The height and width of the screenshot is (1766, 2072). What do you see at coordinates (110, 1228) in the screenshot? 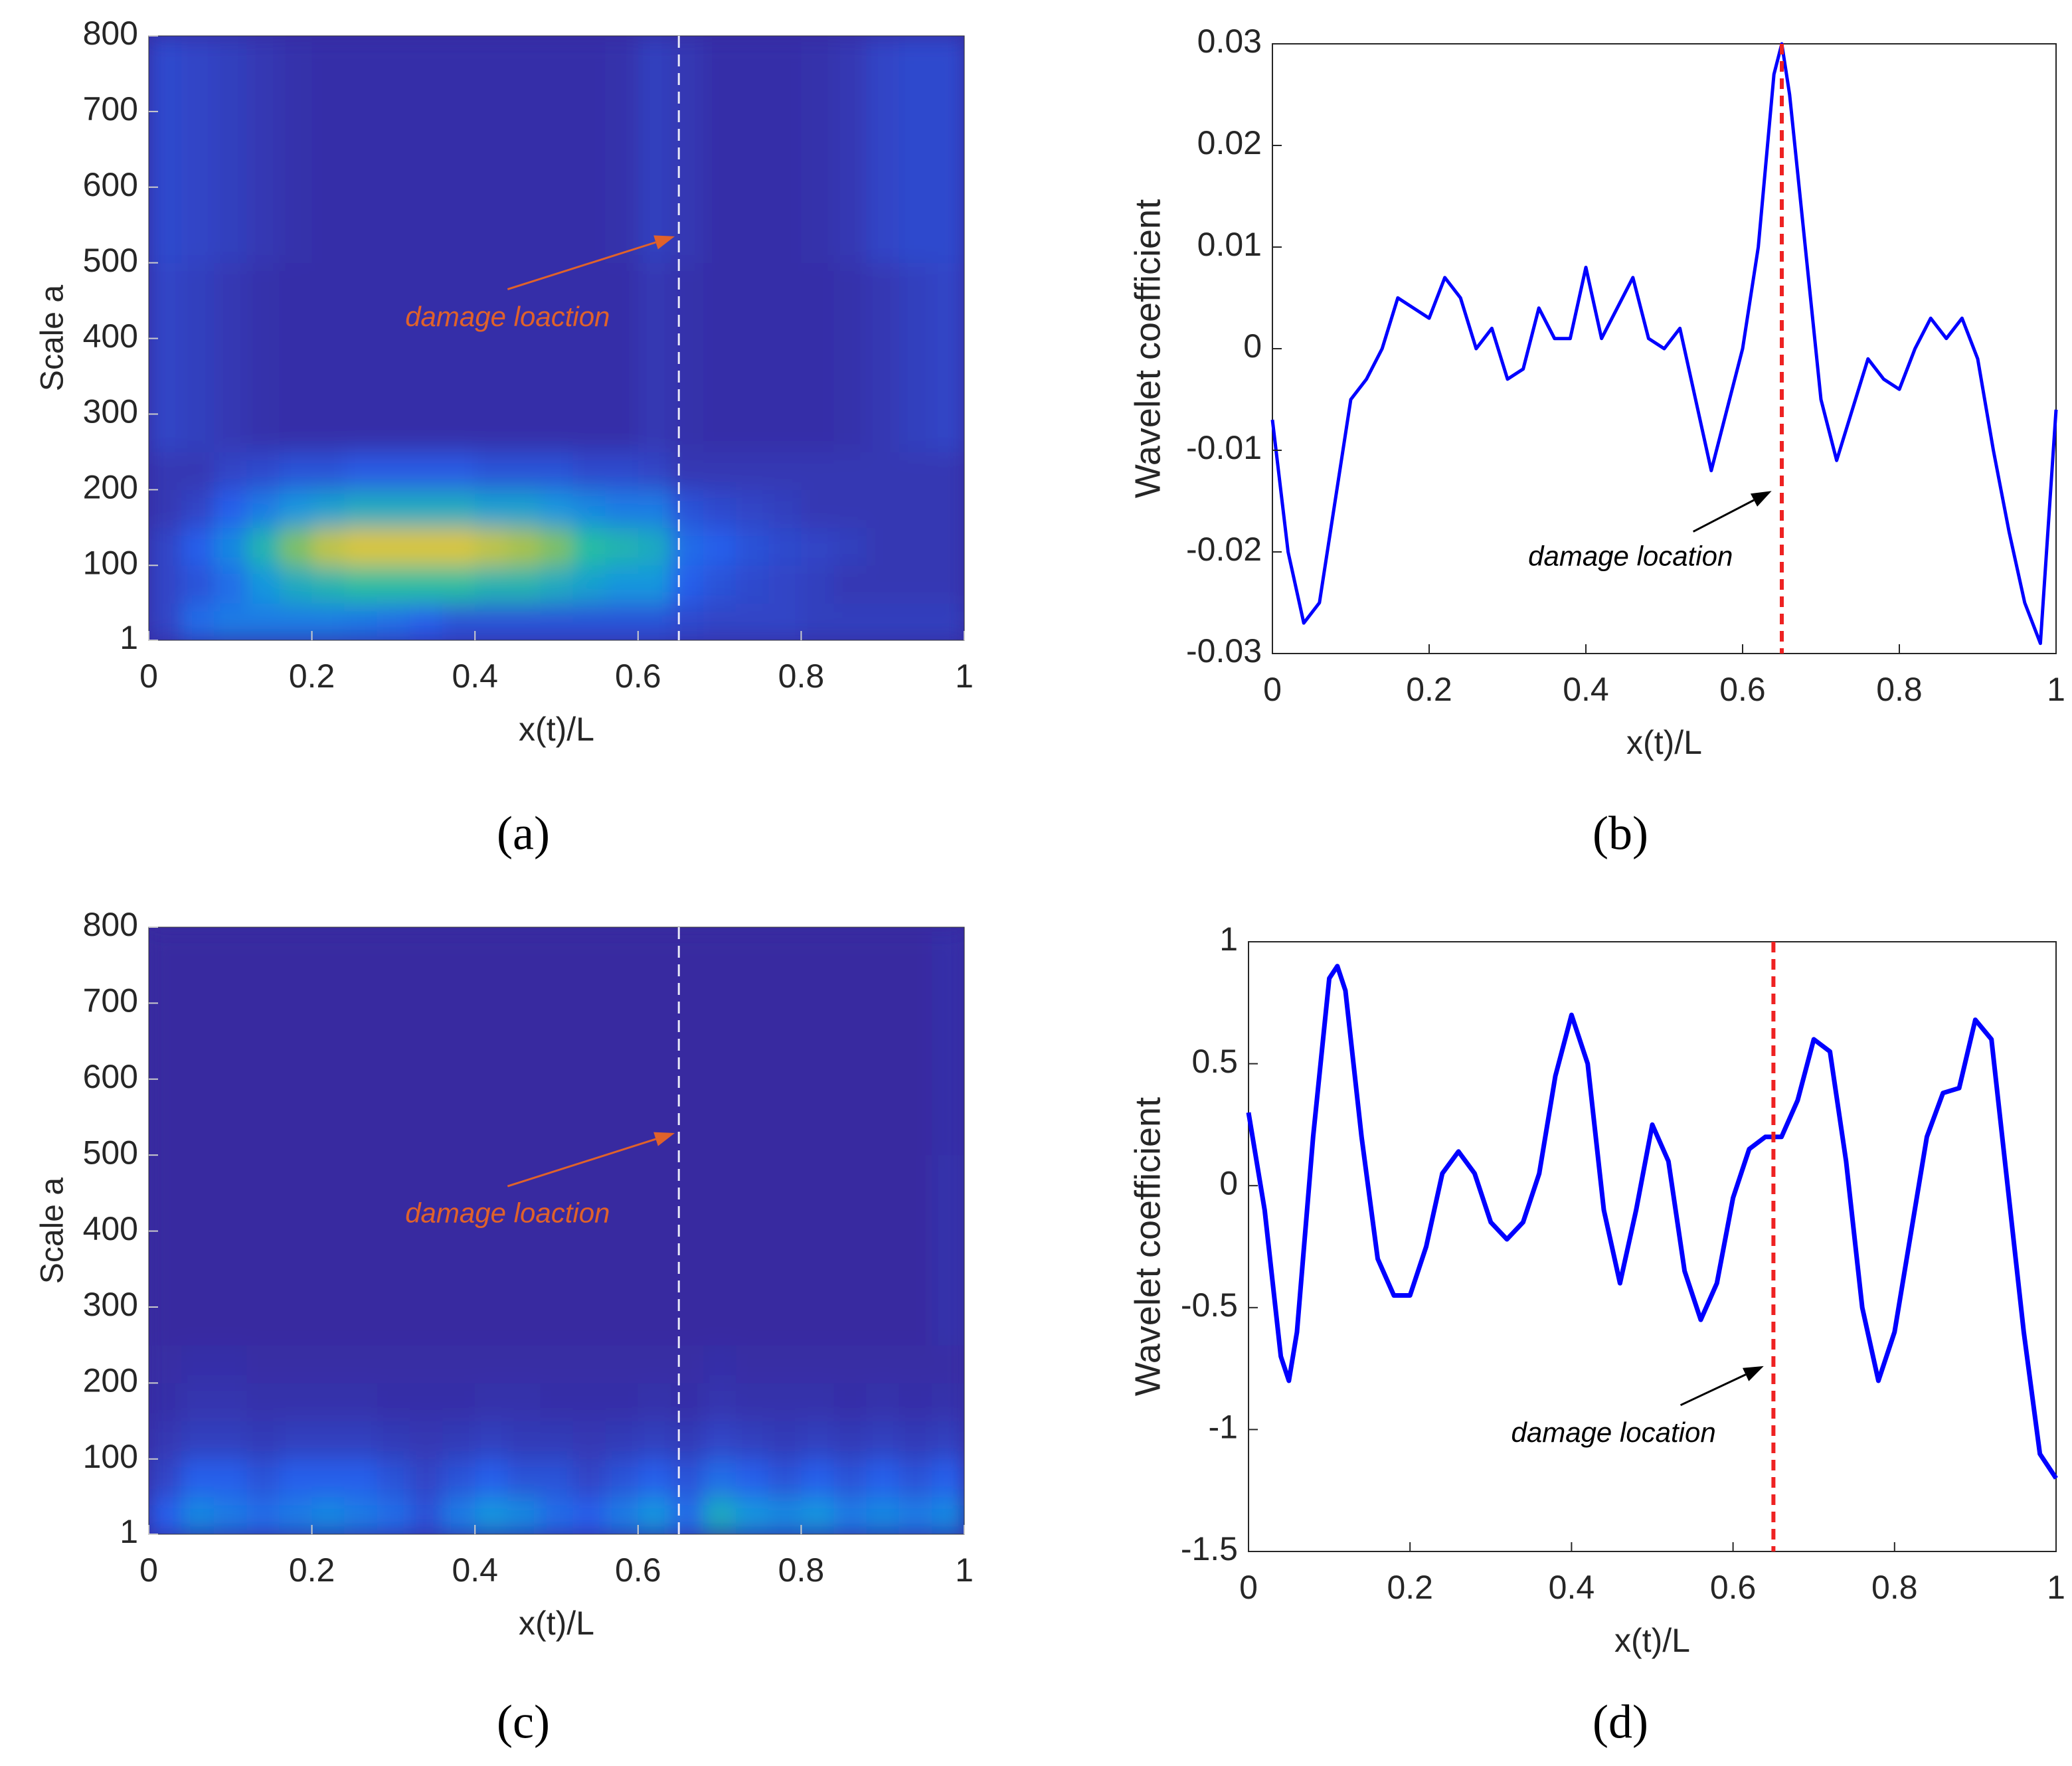
I see `y-tick-label: 400` at bounding box center [110, 1228].